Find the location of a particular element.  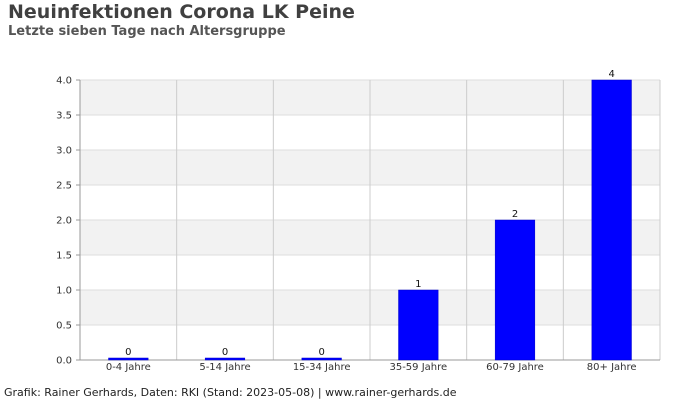

y-tick-label: 4.0 is located at coordinates (64, 81).